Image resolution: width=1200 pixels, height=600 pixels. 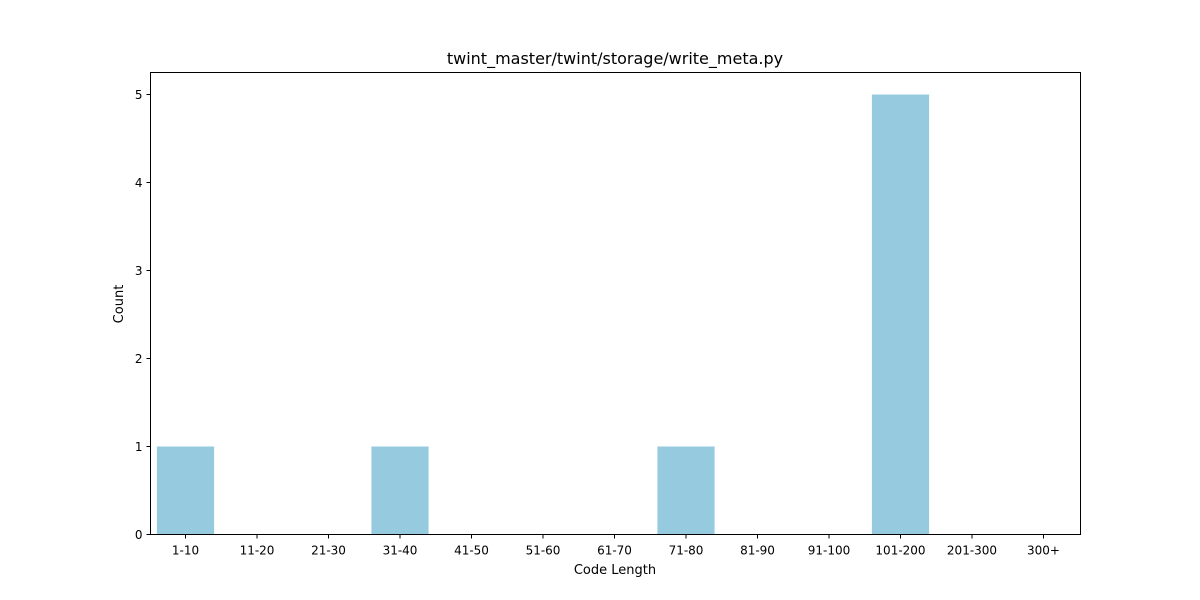 I want to click on y-axis-ticks: 0 1 2 3 4 5, so click(x=143, y=315).